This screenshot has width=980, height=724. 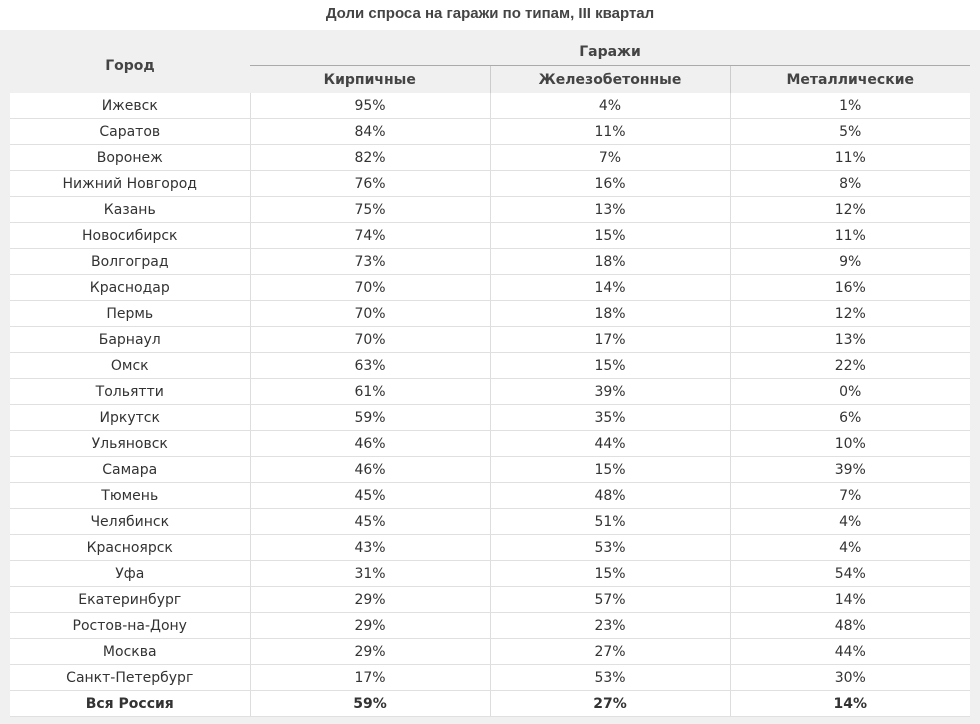 I want to click on table-row: Красноярск 43% 53% 4%, so click(x=490, y=547).